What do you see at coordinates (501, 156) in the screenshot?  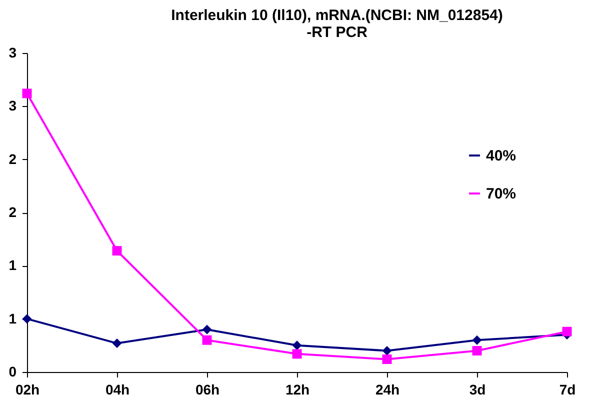 I see `legend-label: 40%` at bounding box center [501, 156].